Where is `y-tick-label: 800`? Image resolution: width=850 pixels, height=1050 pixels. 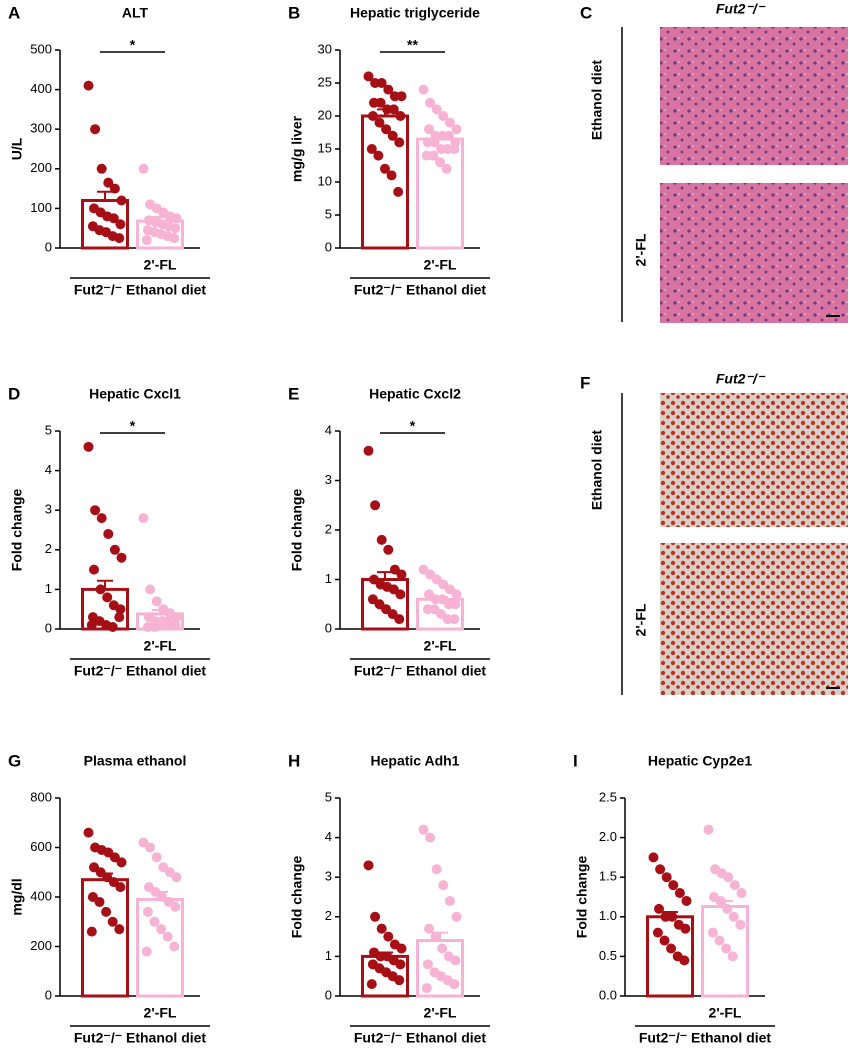 y-tick-label: 800 is located at coordinates (41, 796).